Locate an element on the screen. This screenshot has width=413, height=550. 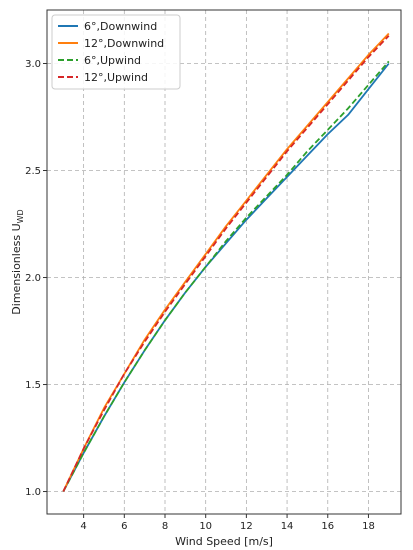
x-tick-label: 4 is located at coordinates (83, 526).